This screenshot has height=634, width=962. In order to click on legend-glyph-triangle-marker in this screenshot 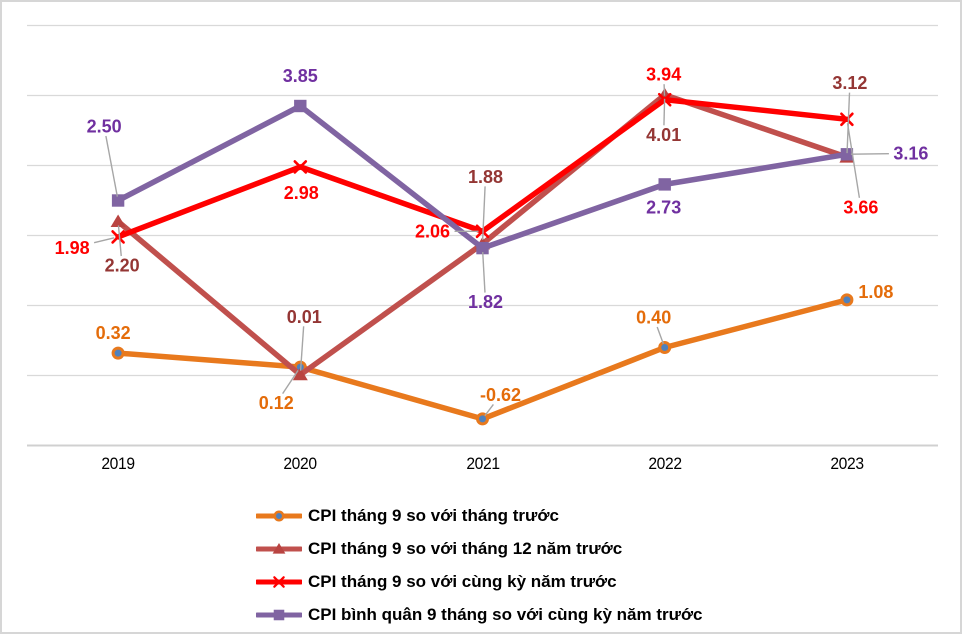, I will do `click(279, 548)`.